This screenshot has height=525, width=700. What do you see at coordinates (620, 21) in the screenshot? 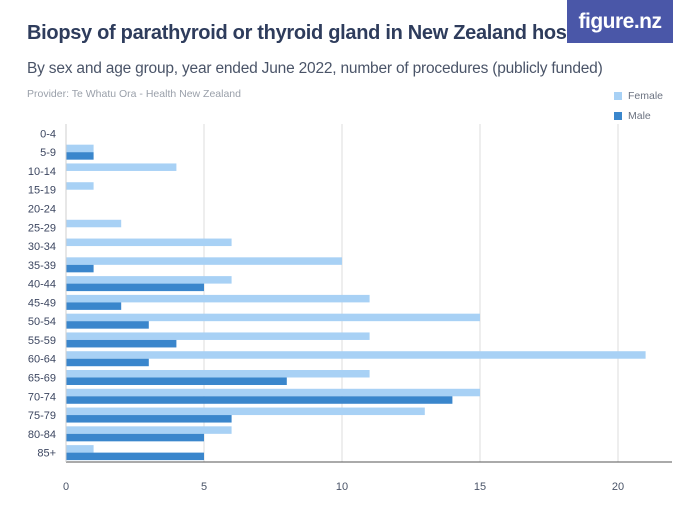
I see `figure-nz-logo: figure.nz` at bounding box center [620, 21].